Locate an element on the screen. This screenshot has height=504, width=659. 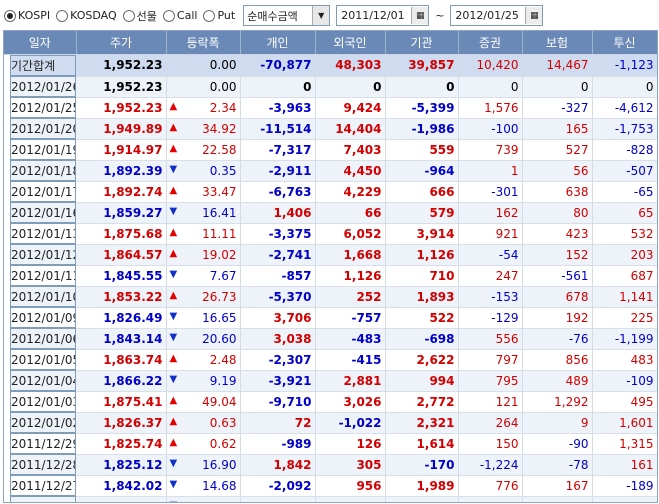
start-date-value: 2011/12/01 is located at coordinates (373, 15).